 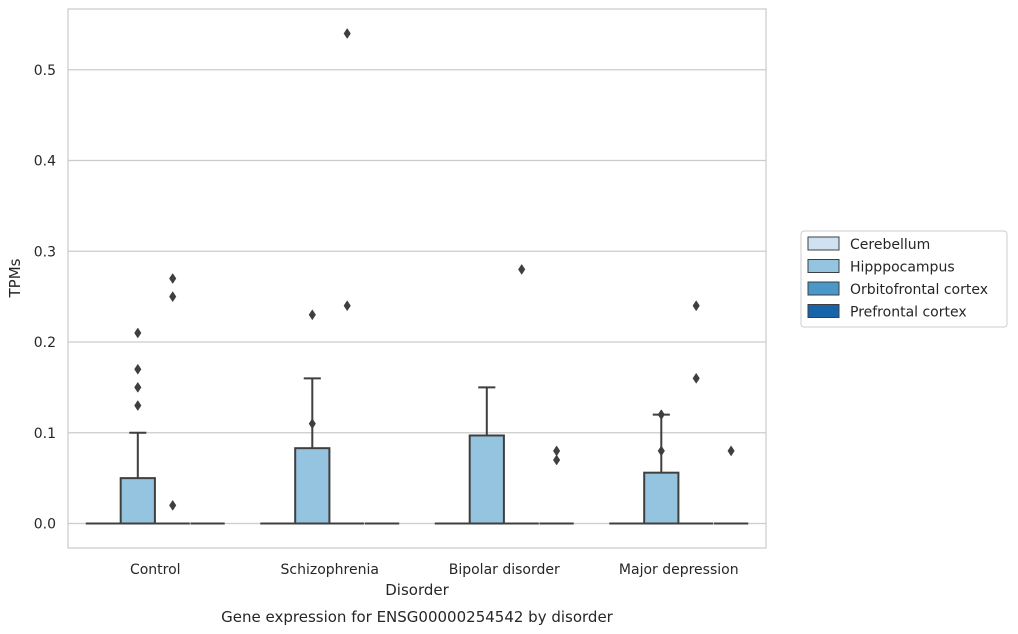 I want to click on y-tick-label: 0.4, so click(x=45, y=162).